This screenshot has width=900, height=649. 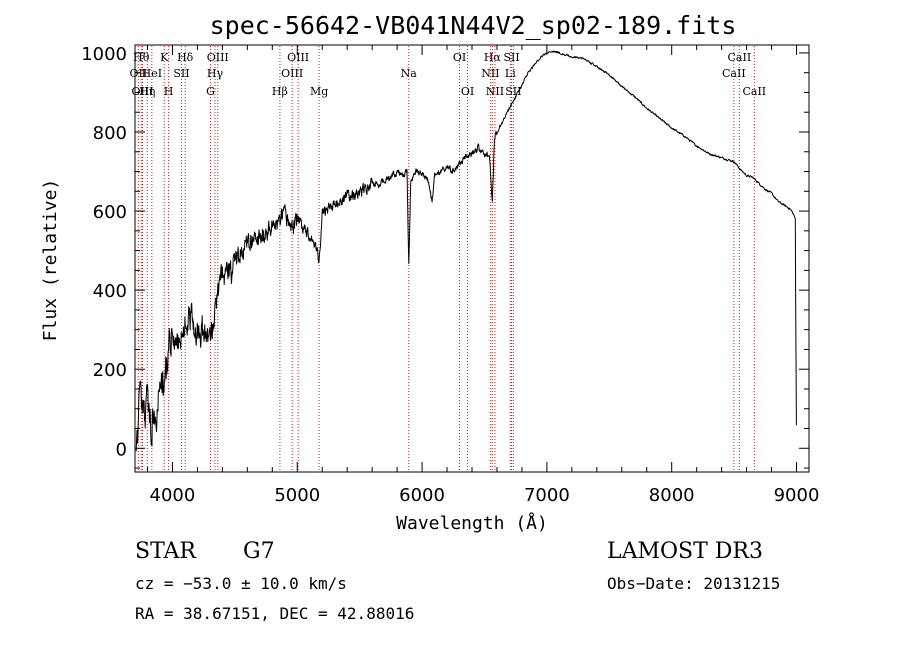 What do you see at coordinates (297, 495) in the screenshot?
I see `x-tick-label: 5000` at bounding box center [297, 495].